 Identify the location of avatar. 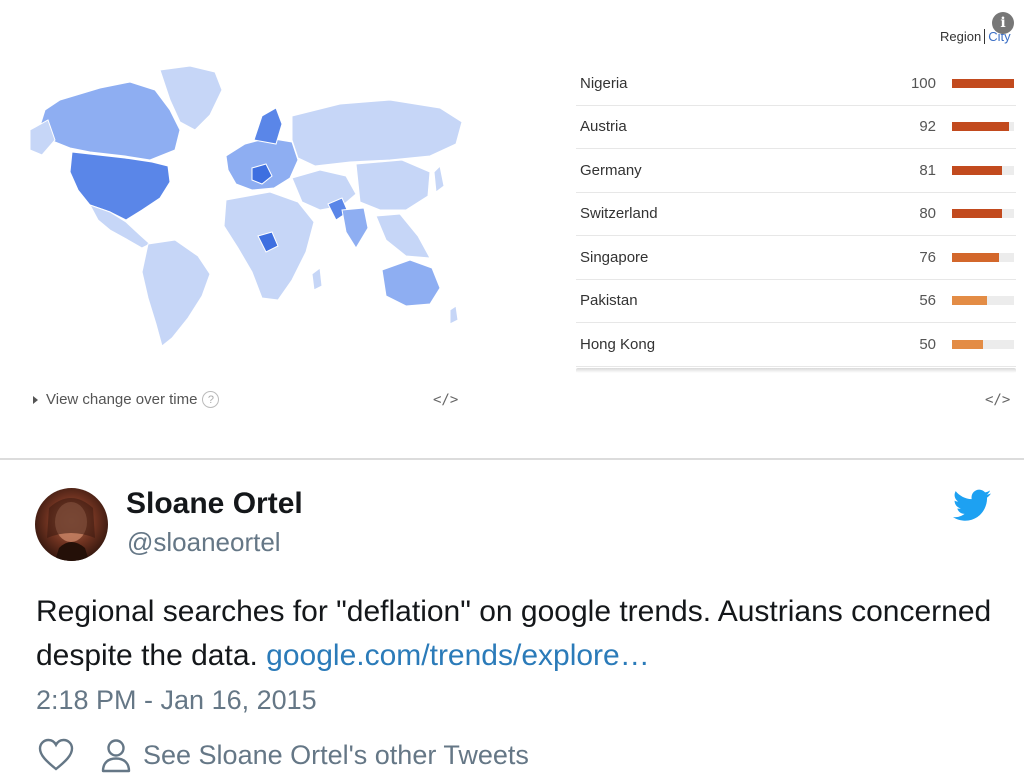
(71, 524).